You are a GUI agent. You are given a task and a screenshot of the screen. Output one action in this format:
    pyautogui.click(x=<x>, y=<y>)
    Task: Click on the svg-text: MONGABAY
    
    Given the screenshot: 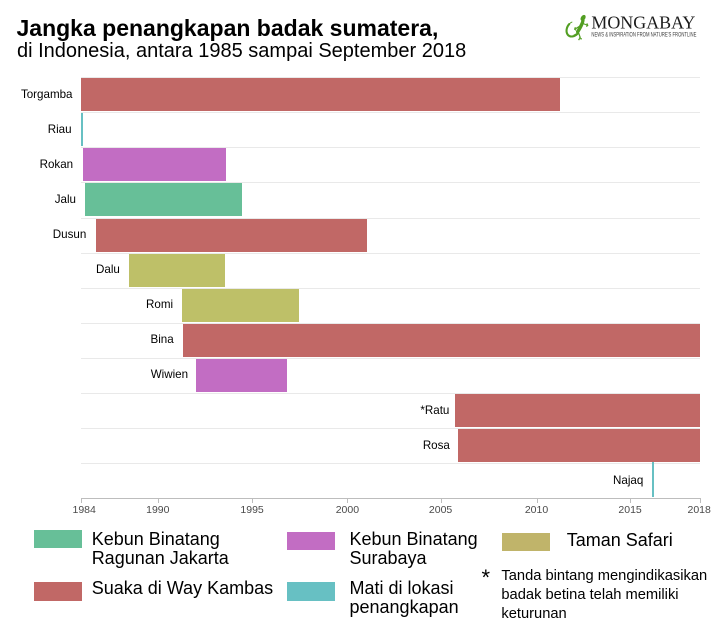 What is the action you would take?
    pyautogui.click(x=643, y=23)
    